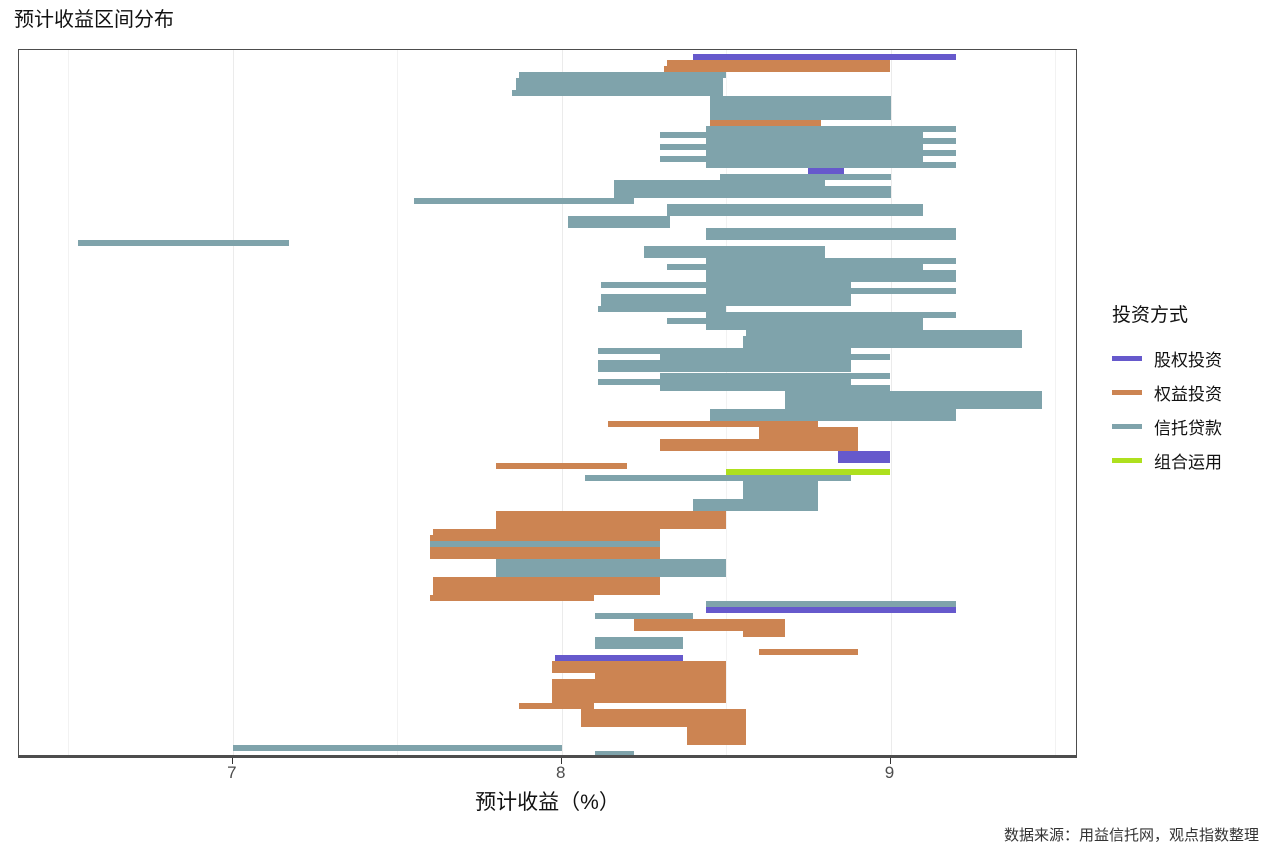 This screenshot has height=856, width=1269. Describe the element at coordinates (547, 802) in the screenshot. I see `x-axis-title: 预计收益（%）` at that location.